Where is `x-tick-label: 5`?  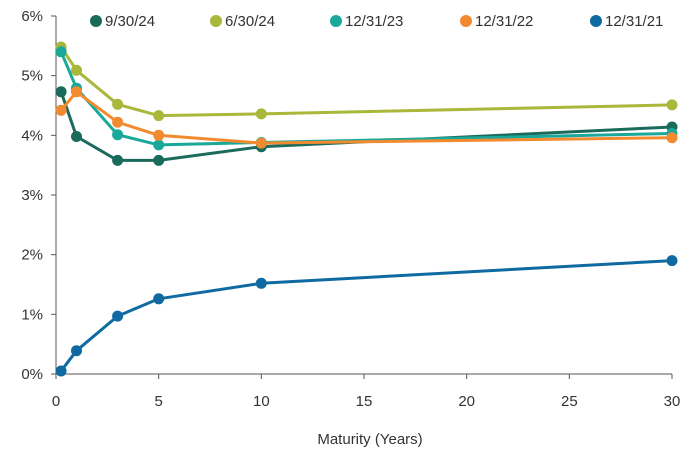
x-tick-label: 5 is located at coordinates (158, 401).